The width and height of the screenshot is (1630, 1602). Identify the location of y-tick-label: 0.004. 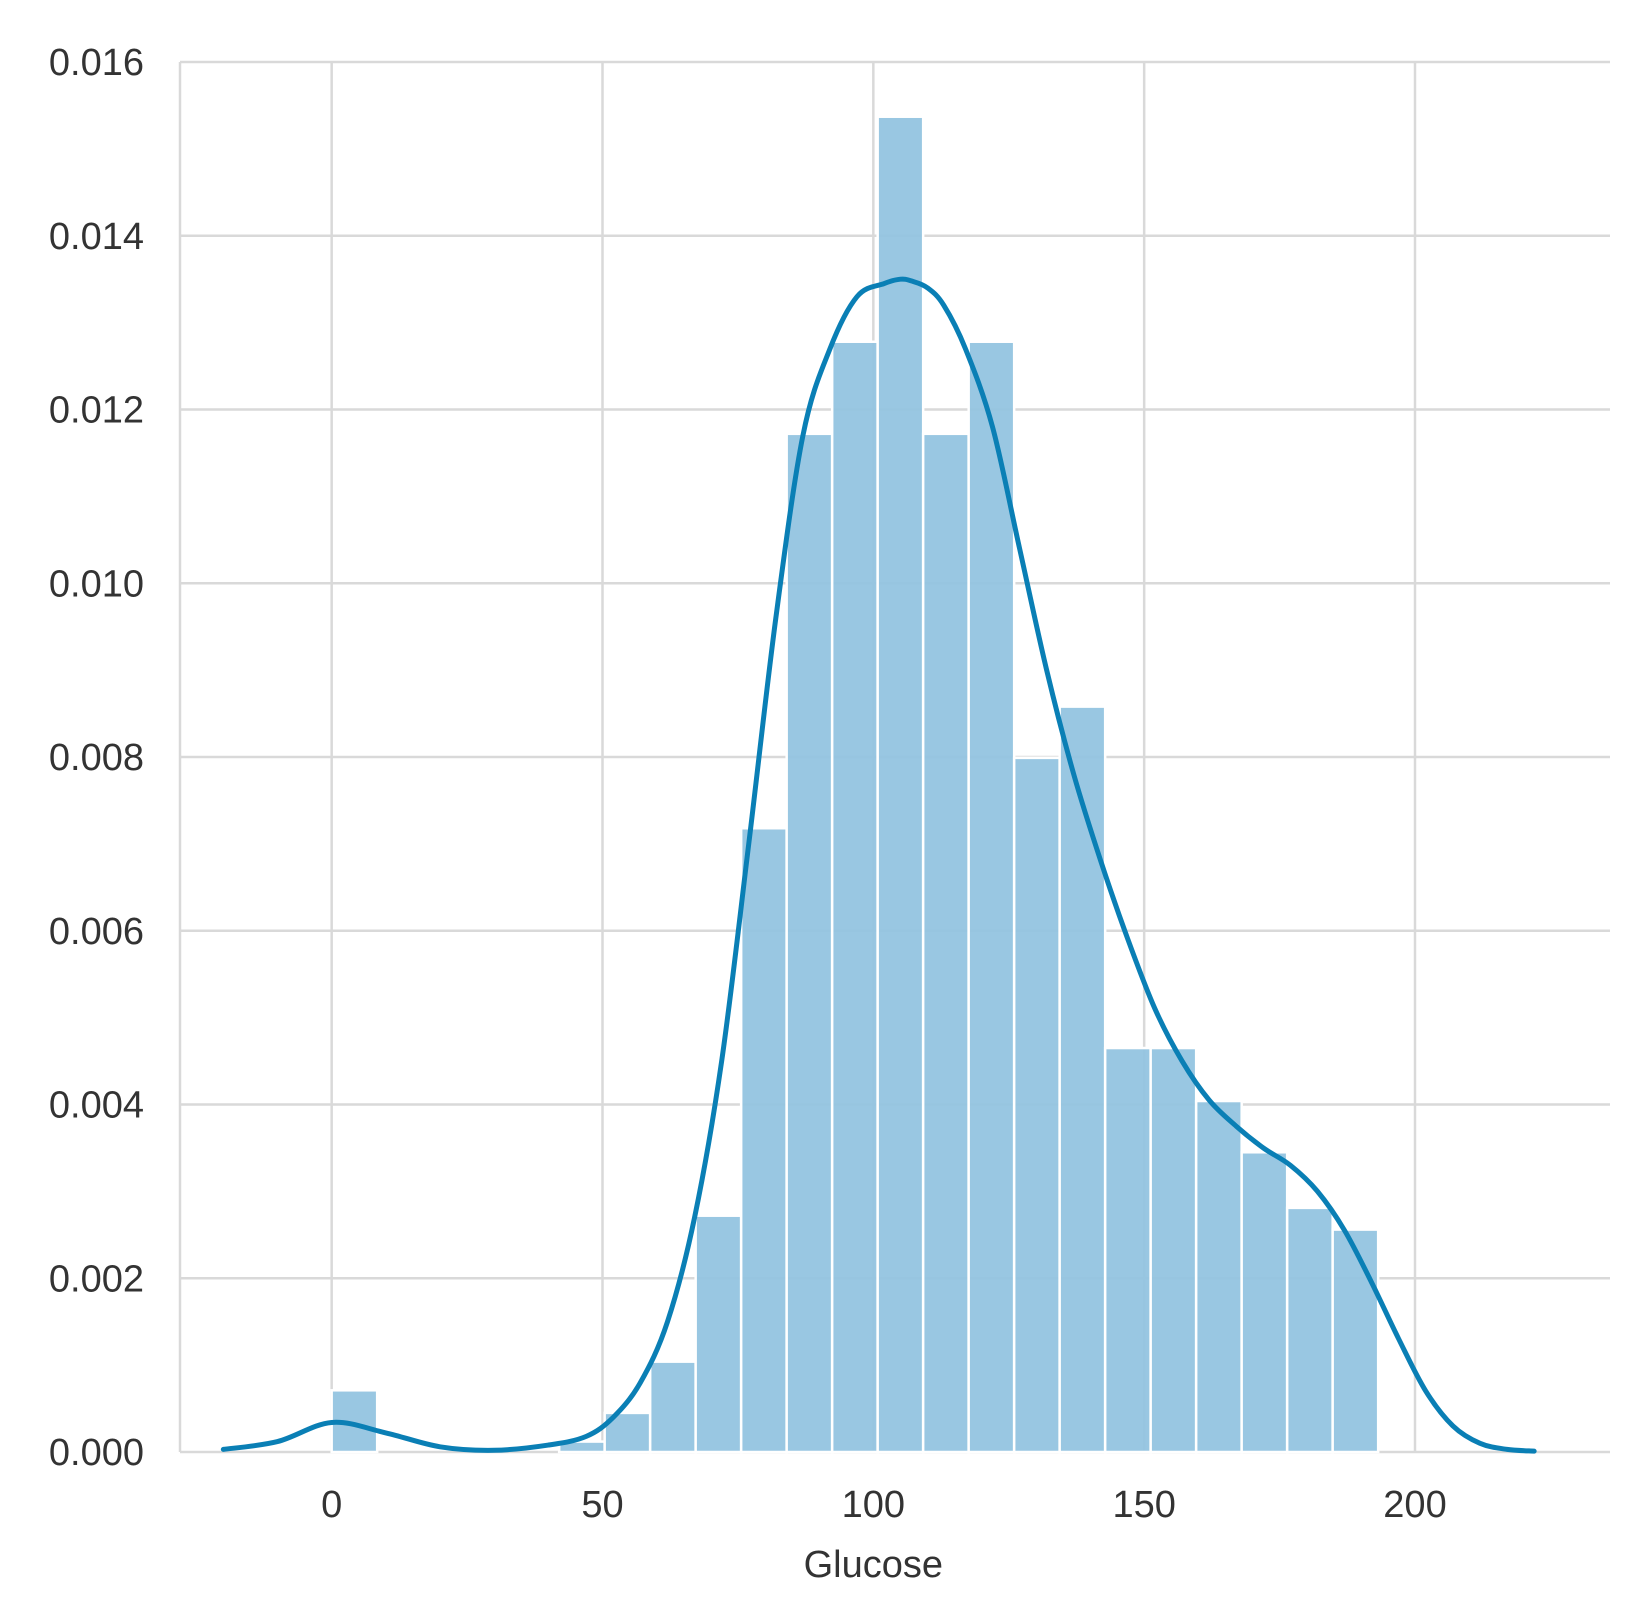
(96, 1106).